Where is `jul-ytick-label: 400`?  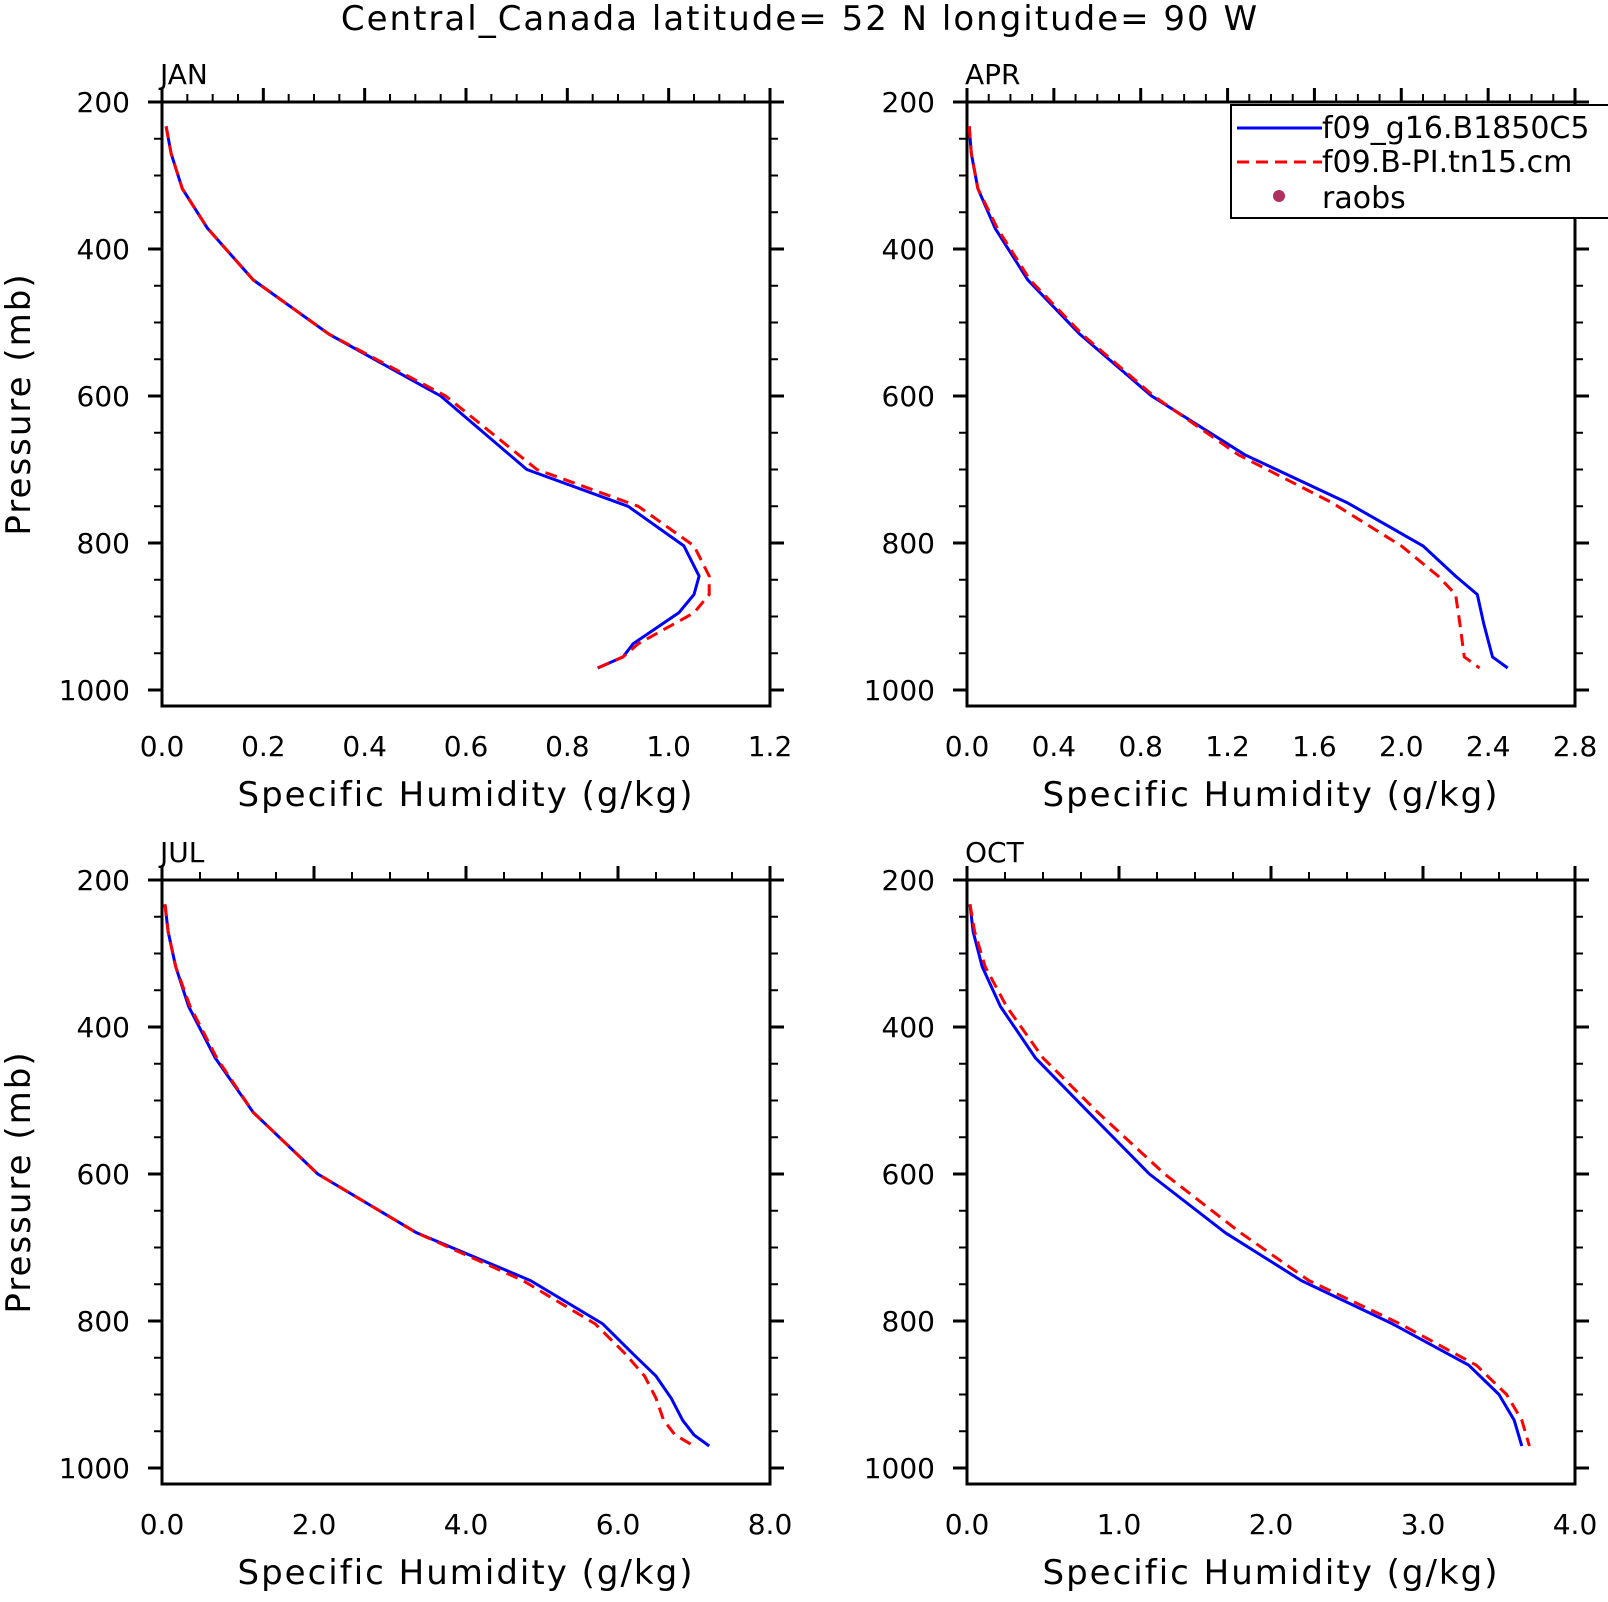
jul-ytick-label: 400 is located at coordinates (103, 1027).